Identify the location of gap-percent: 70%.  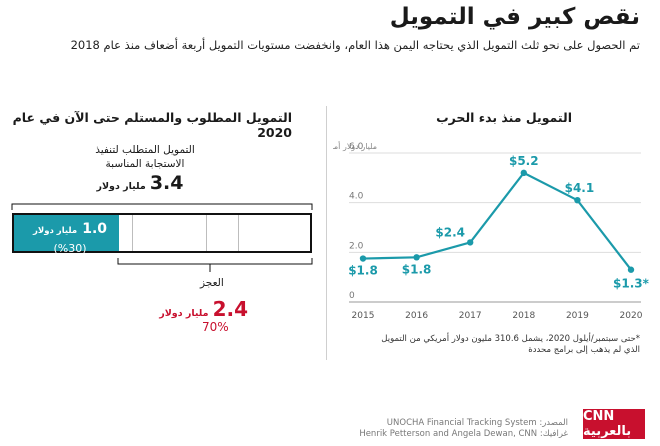
(215, 327).